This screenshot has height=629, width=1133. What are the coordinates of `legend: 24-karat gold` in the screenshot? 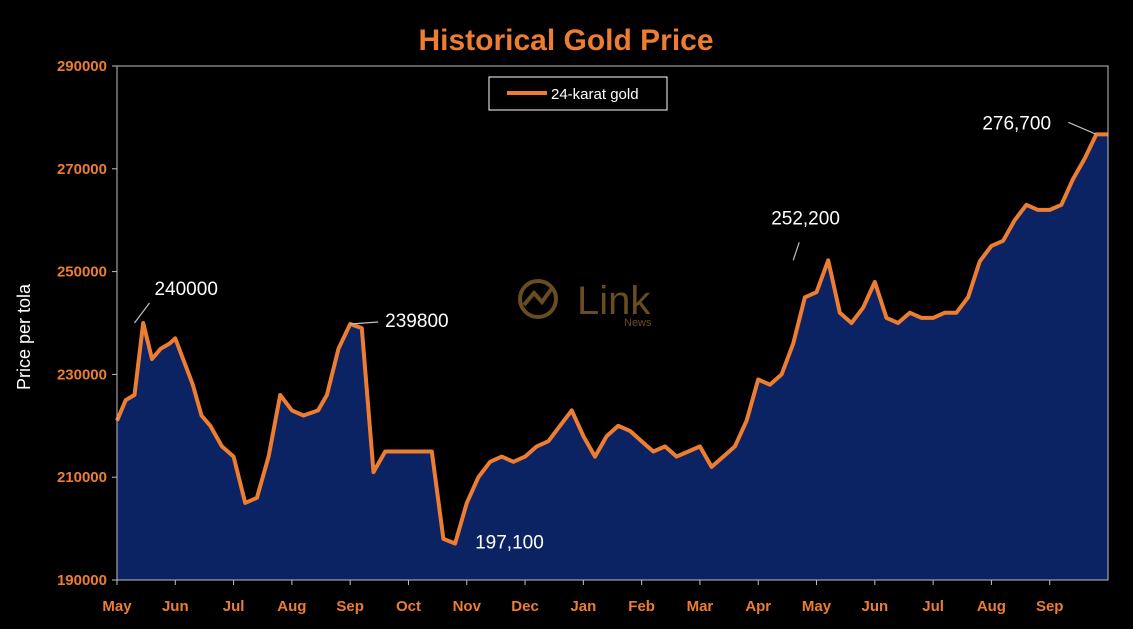 It's located at (578, 93).